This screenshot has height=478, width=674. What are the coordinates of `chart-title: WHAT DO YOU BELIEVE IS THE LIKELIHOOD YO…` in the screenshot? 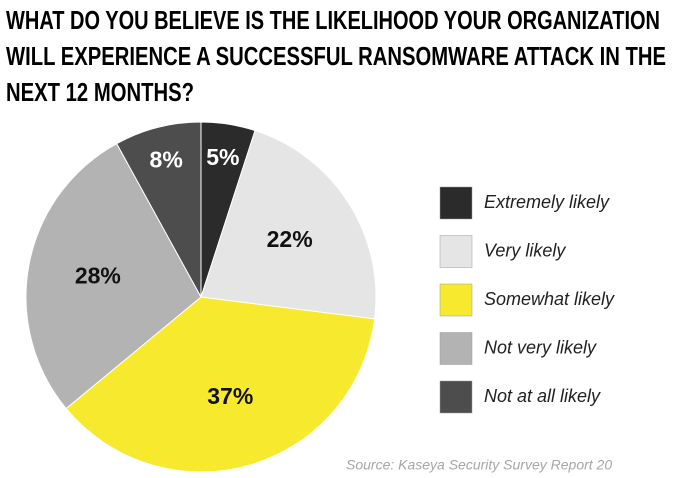 It's located at (333, 20).